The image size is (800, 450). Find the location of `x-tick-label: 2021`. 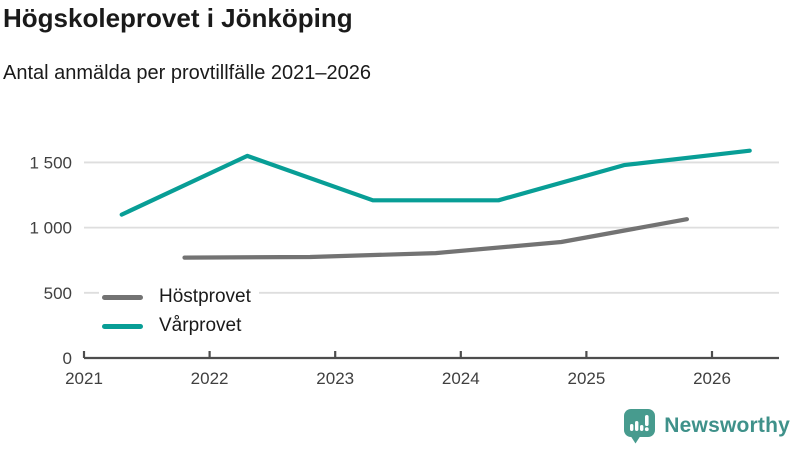

x-tick-label: 2021 is located at coordinates (84, 378).